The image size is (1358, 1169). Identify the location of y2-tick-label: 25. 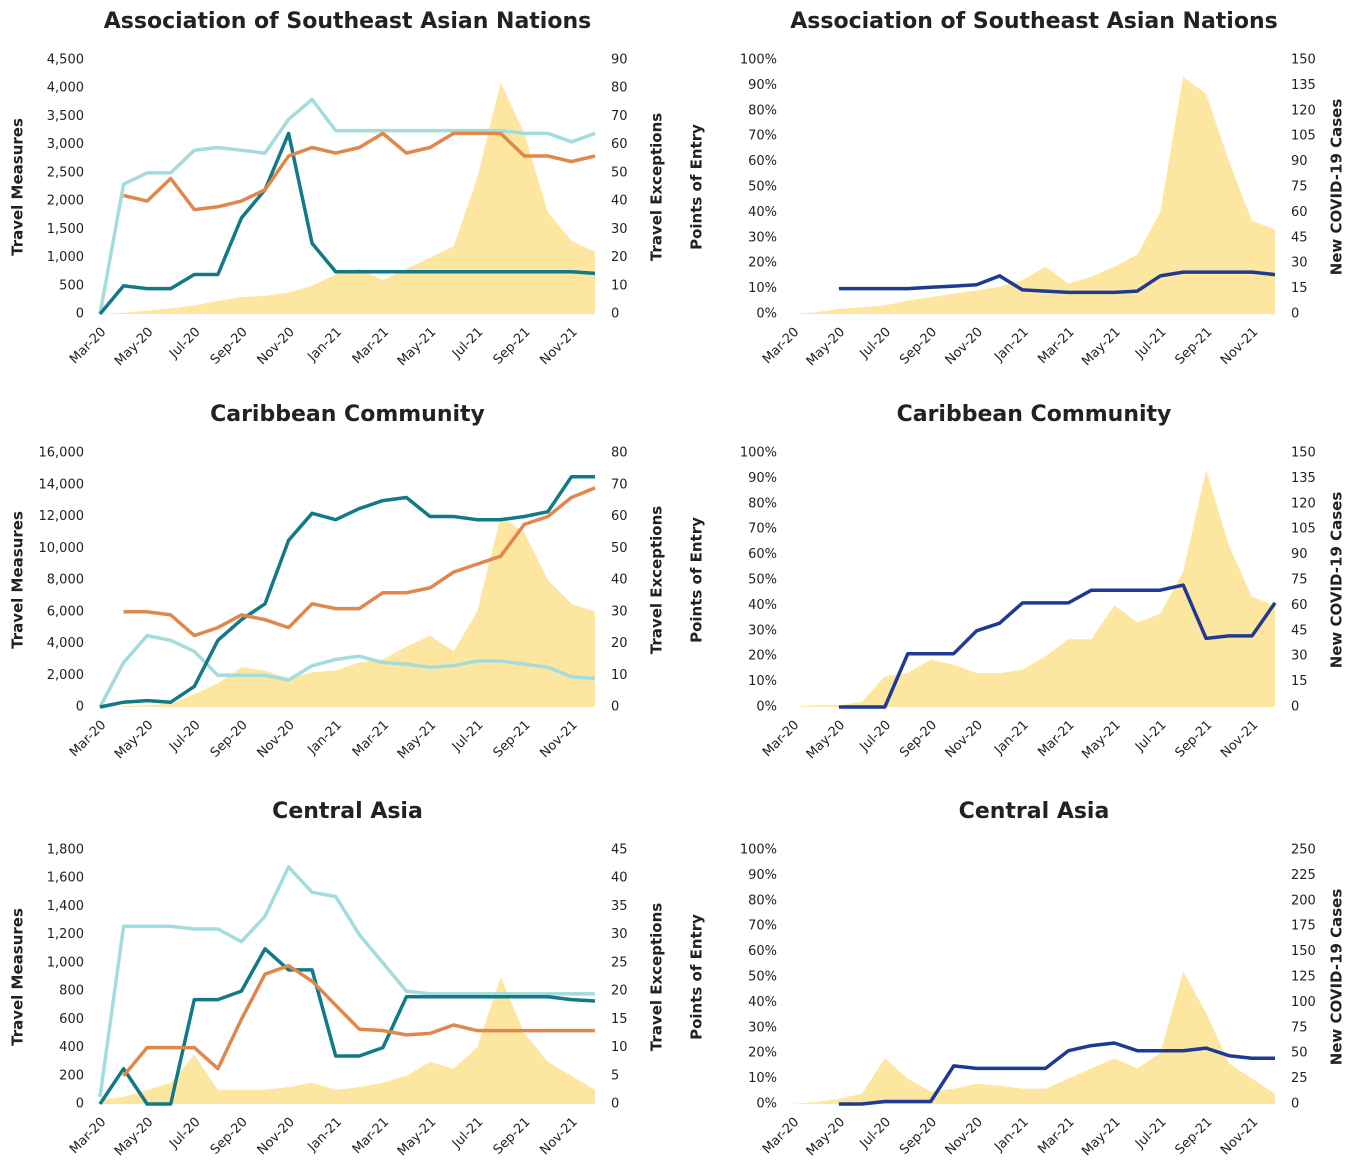
(619, 962).